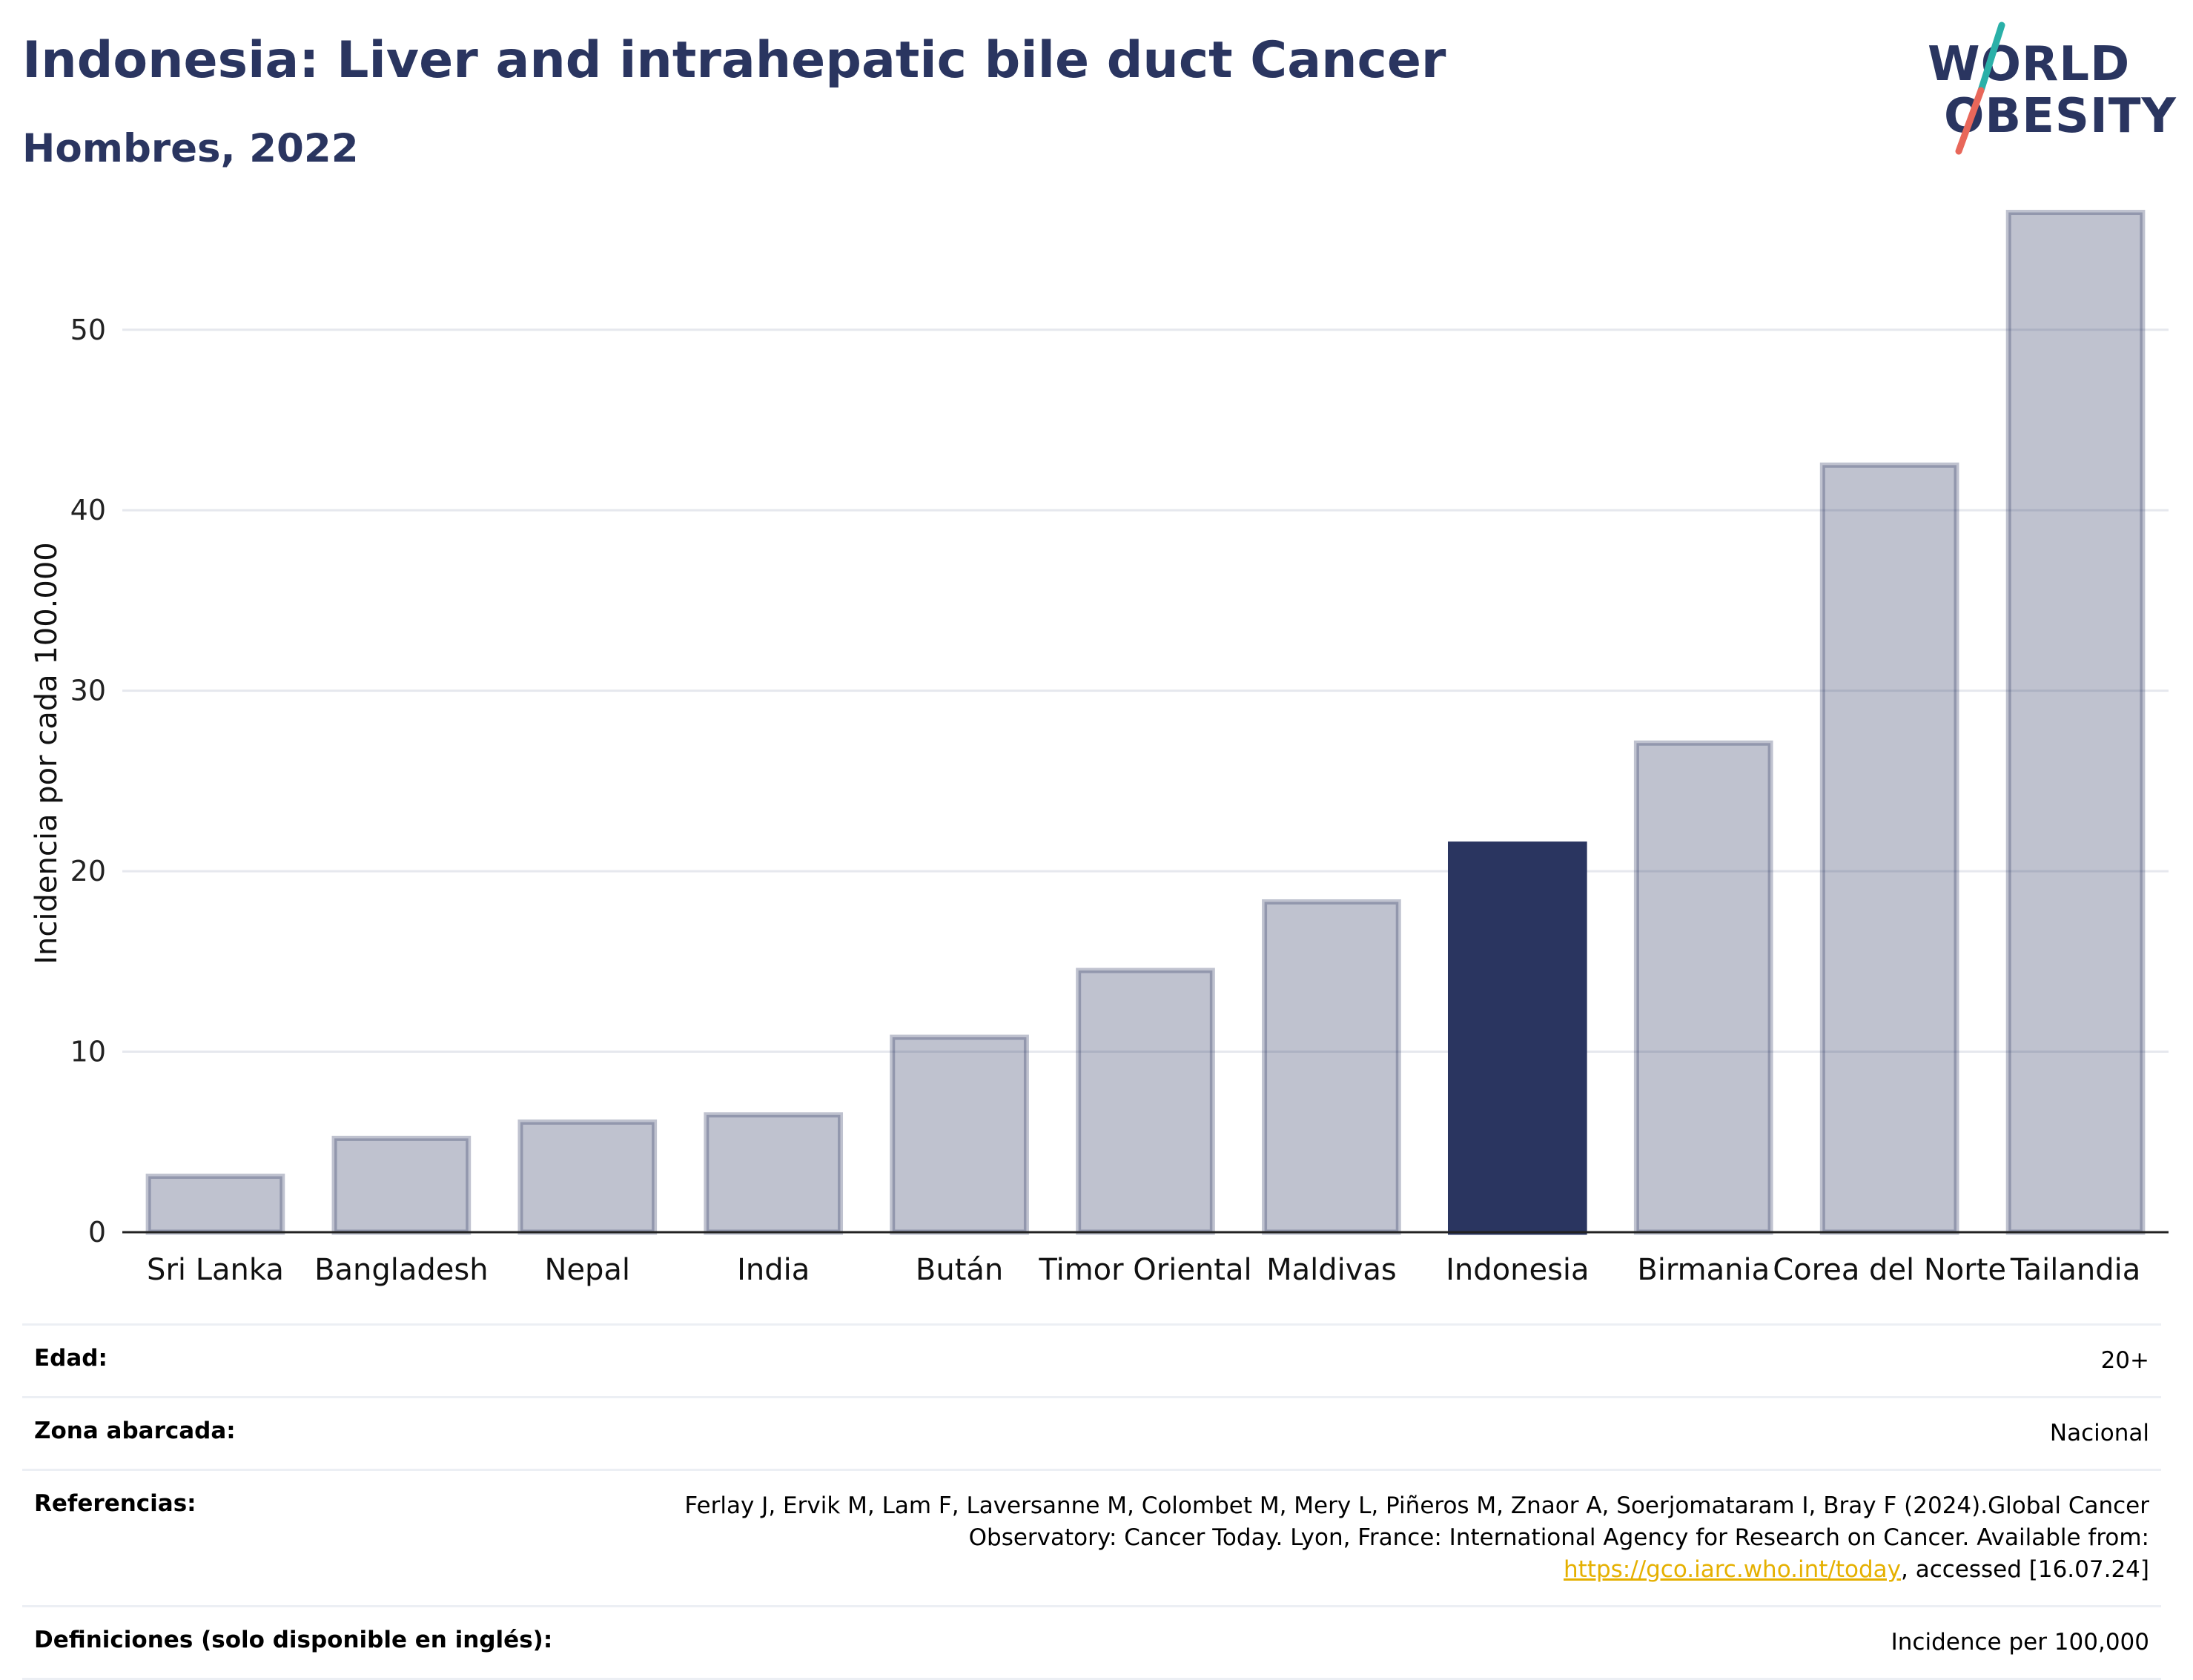 This screenshot has height=1680, width=2193. What do you see at coordinates (216, 1270) in the screenshot?
I see `x-tick-label: Sri Lanka` at bounding box center [216, 1270].